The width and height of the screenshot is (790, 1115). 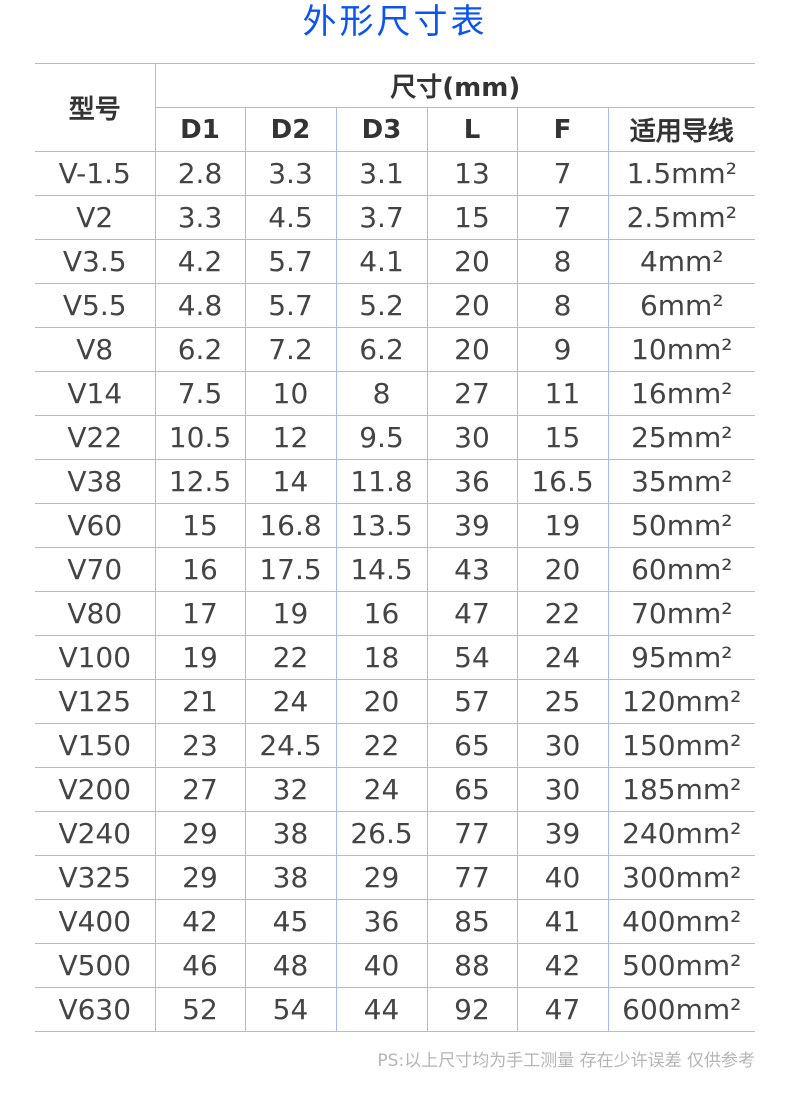 What do you see at coordinates (681, 305) in the screenshot?
I see `table-cell: 6mm²` at bounding box center [681, 305].